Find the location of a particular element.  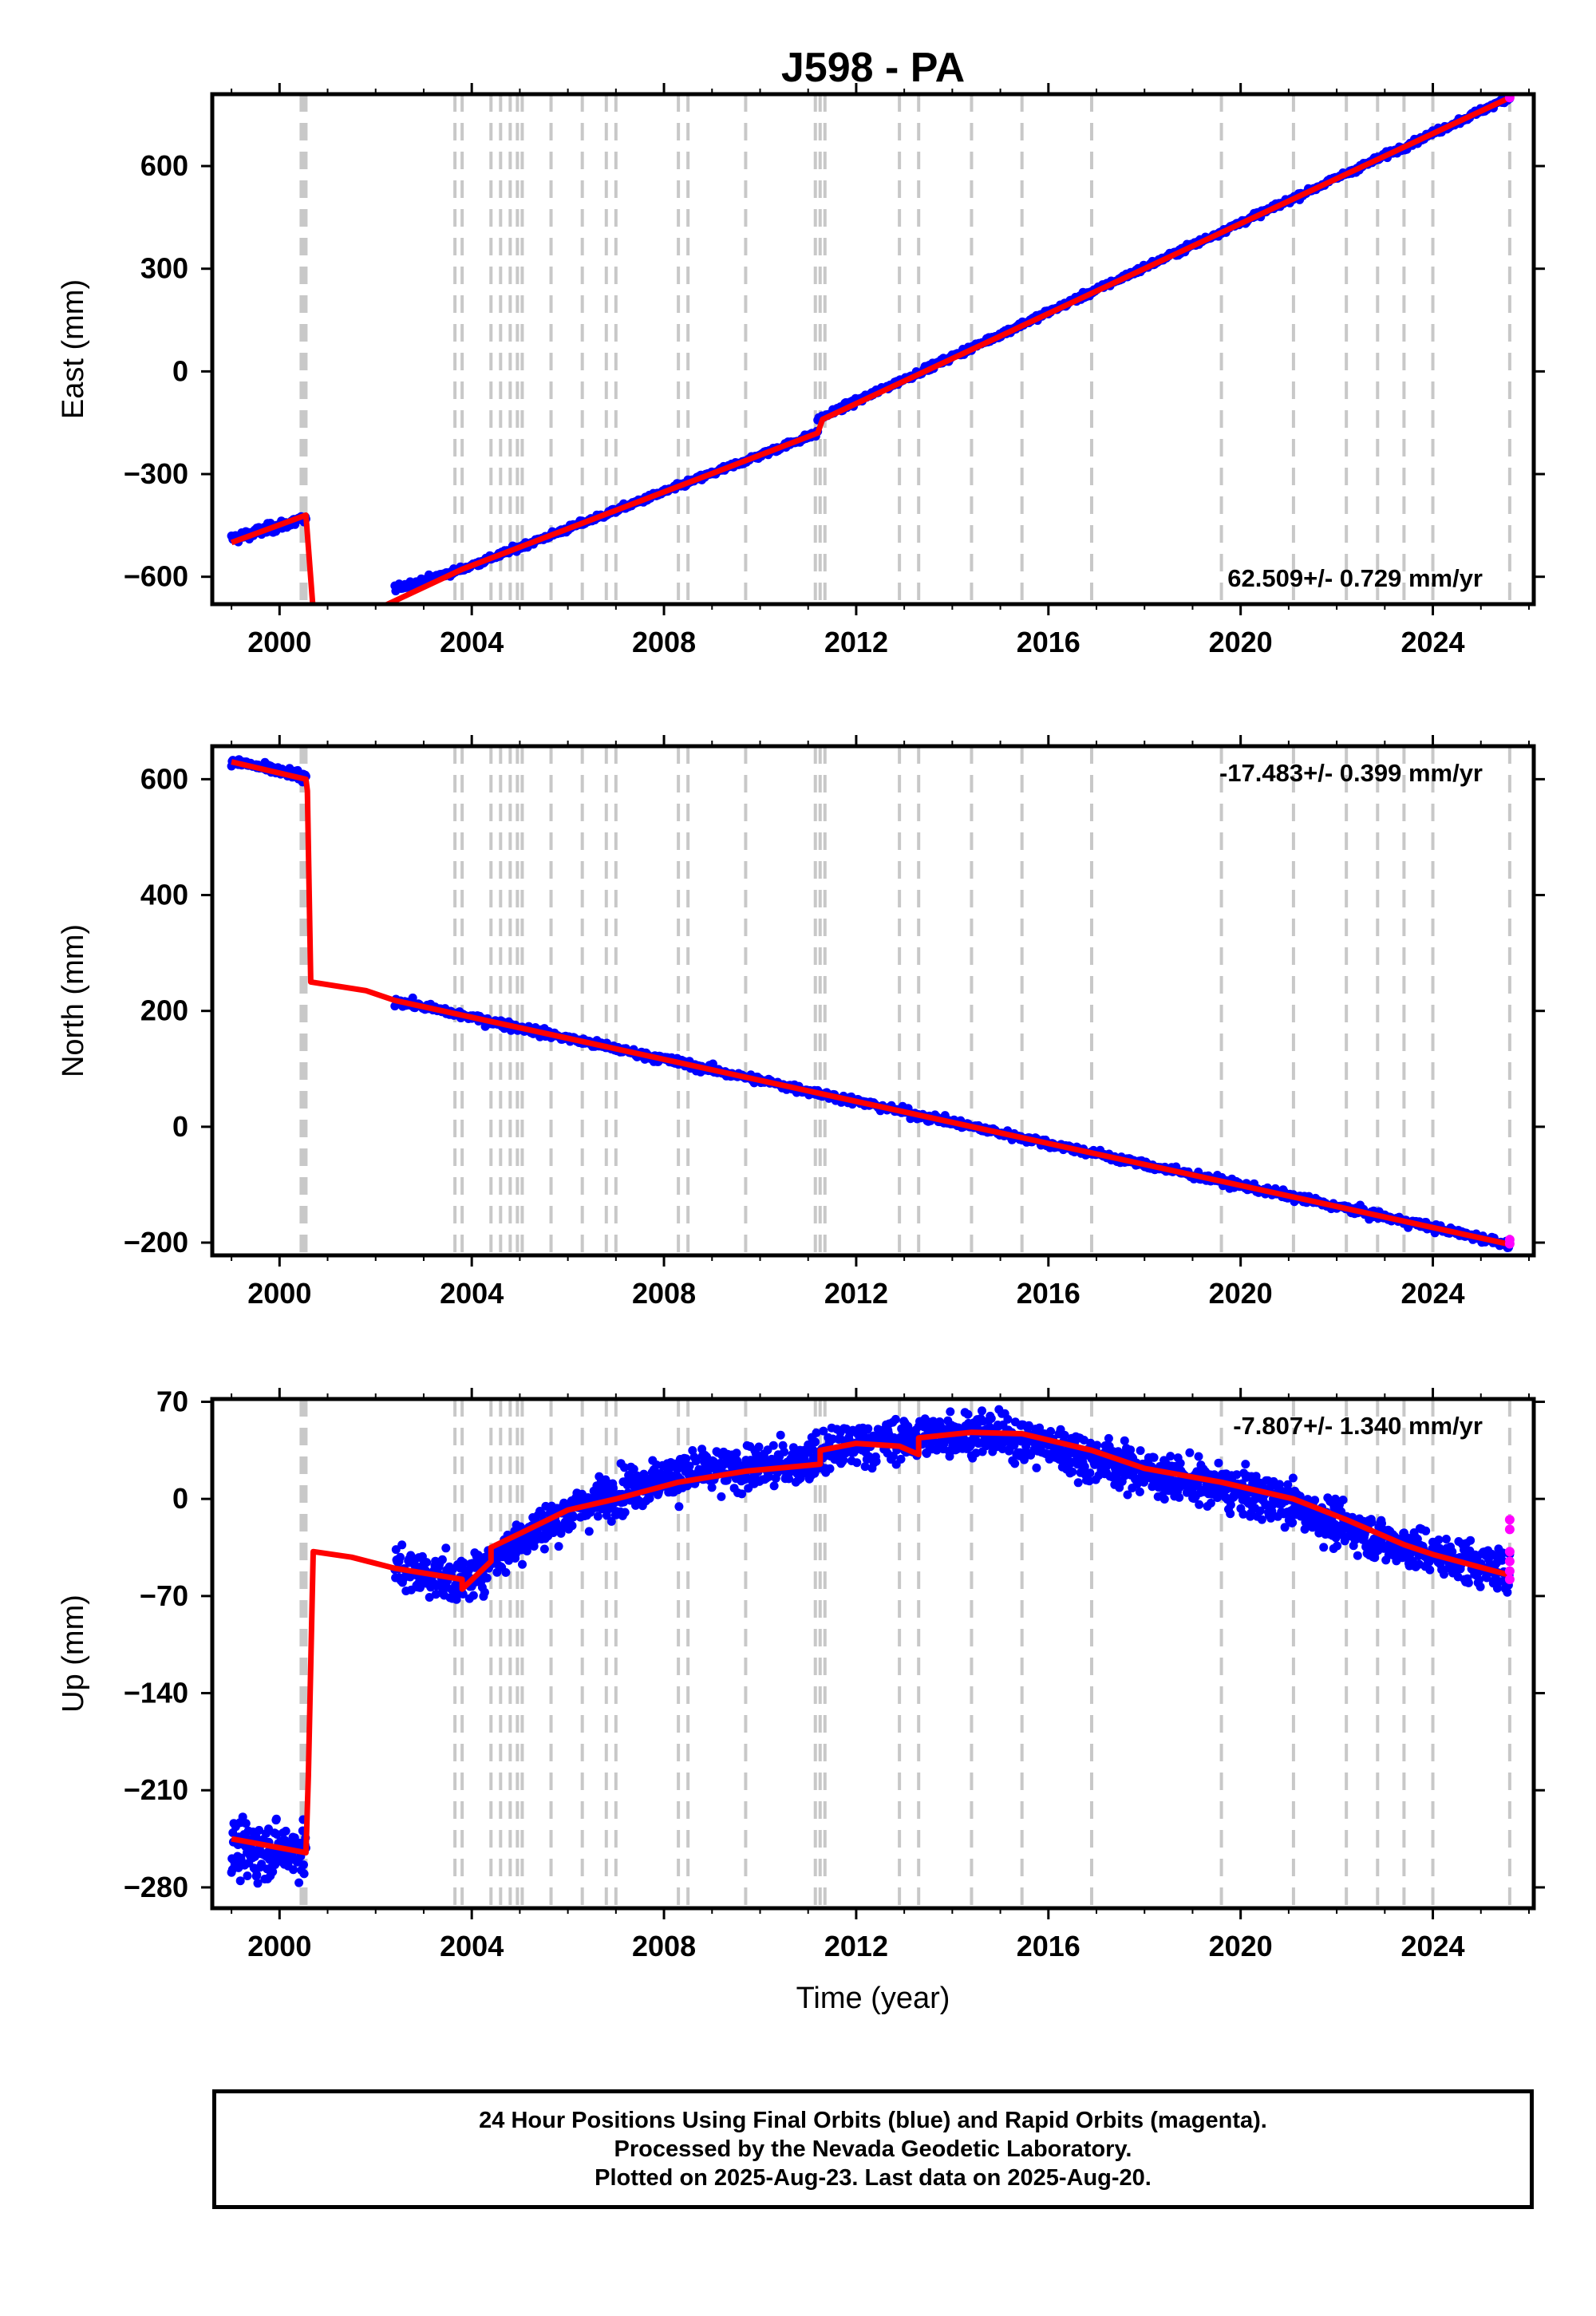

y-tick-label: 200 is located at coordinates (164, 1010).